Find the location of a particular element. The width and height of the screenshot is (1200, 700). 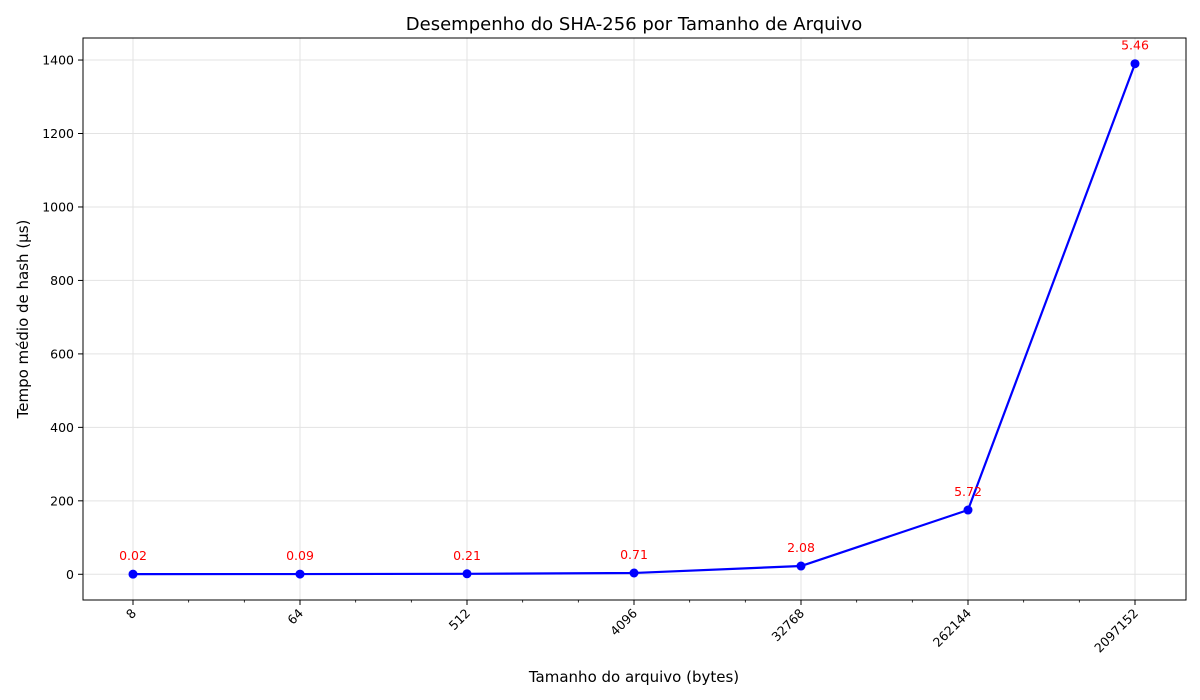

y-tick-label: 1400 is located at coordinates (58, 60).